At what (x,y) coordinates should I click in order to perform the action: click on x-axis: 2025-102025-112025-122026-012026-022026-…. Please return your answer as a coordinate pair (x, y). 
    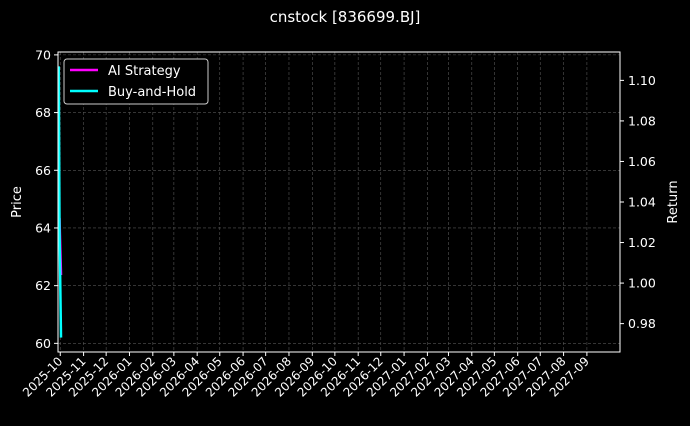
    Looking at the image, I should click on (306, 376).